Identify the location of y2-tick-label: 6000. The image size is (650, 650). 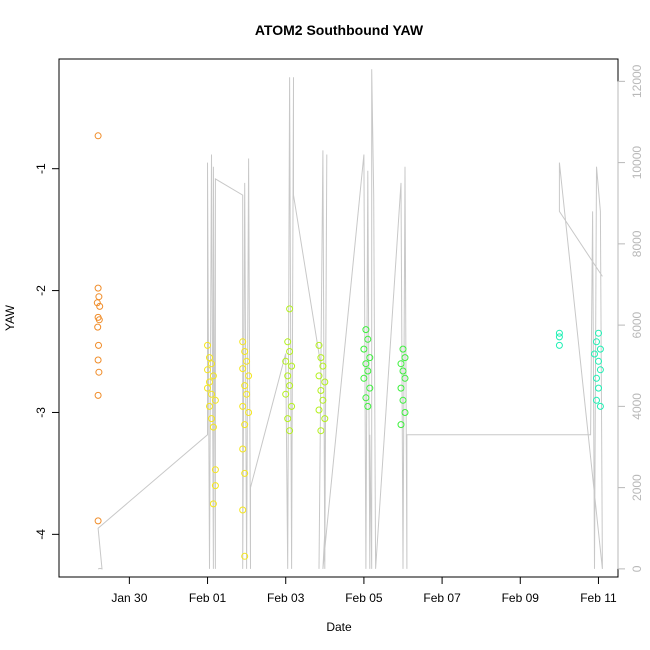
(637, 324).